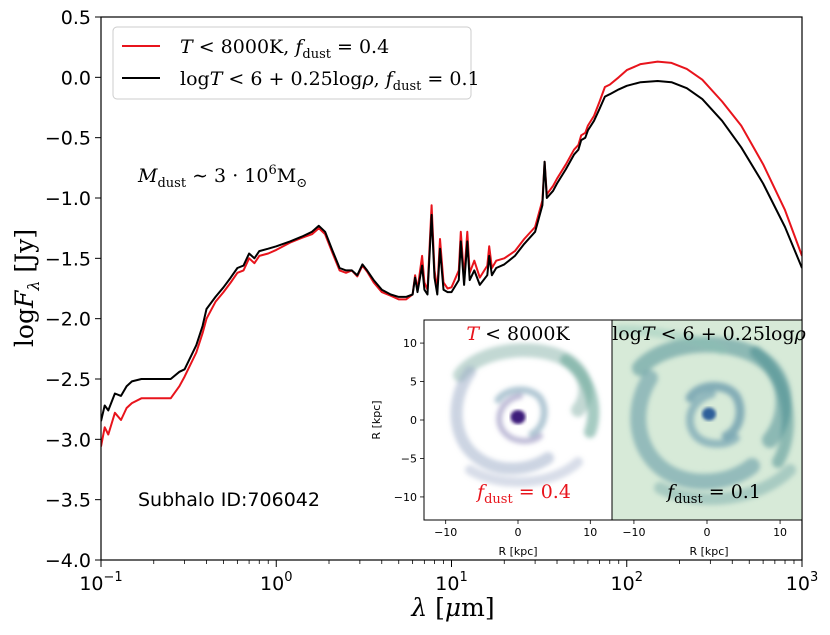 The image size is (830, 635). Describe the element at coordinates (405, 497) in the screenshot. I see `inset-y-tick-label: −10` at that location.